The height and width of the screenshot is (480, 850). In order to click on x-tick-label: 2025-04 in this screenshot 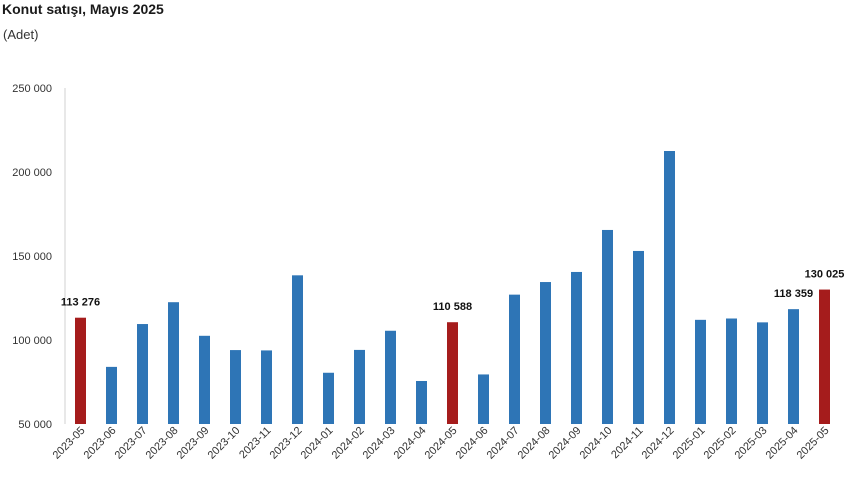, I will do `click(782, 443)`.